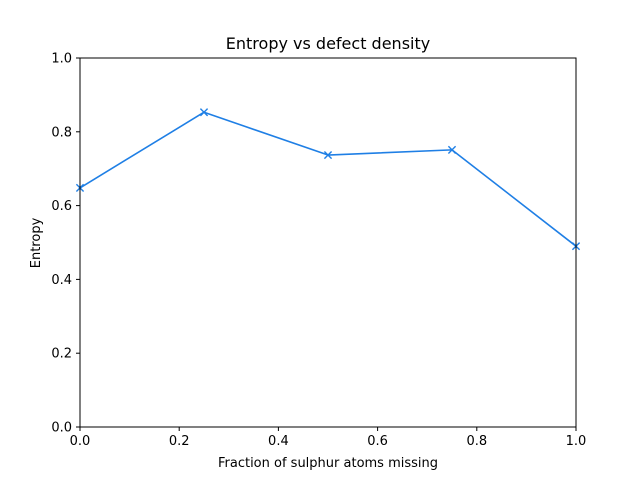 The width and height of the screenshot is (640, 480). Describe the element at coordinates (476, 441) in the screenshot. I see `x-tick-label: 0.8` at that location.